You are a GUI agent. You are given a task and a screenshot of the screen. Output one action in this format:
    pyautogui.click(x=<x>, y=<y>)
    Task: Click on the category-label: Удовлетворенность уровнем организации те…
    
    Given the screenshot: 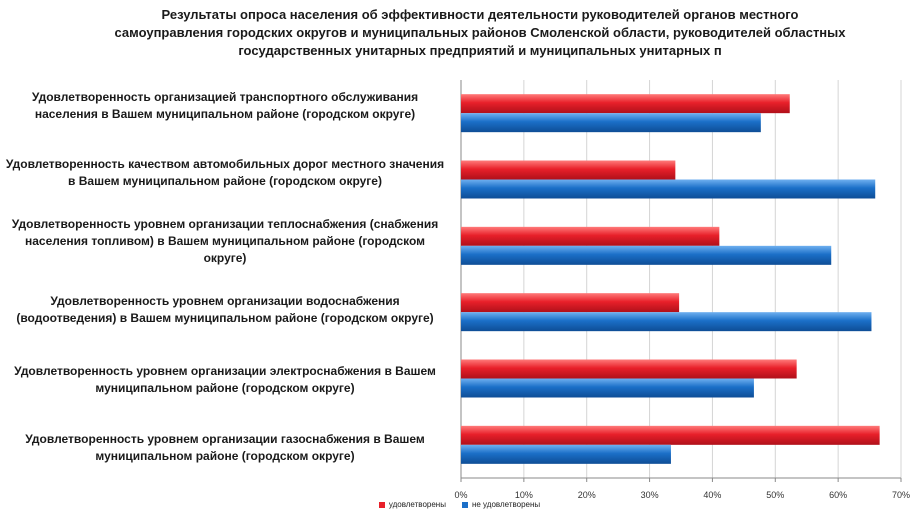 What is the action you would take?
    pyautogui.click(x=225, y=240)
    